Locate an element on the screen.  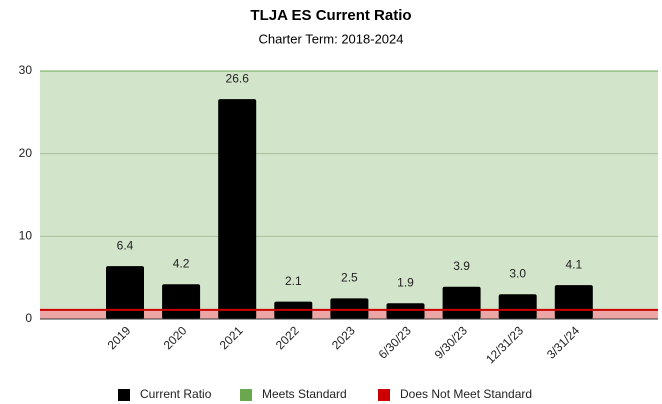
data-label: 26.6 is located at coordinates (238, 78).